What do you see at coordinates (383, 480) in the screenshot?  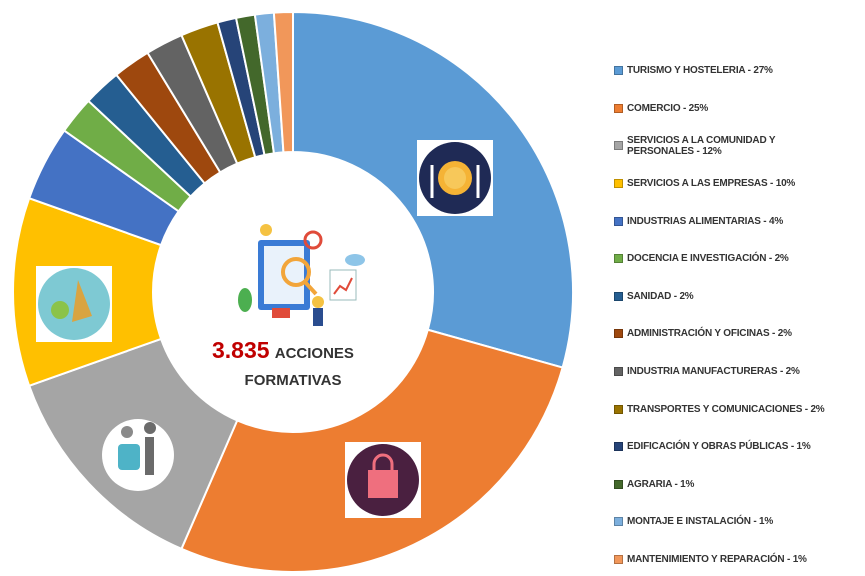 I see `icon-shop` at bounding box center [383, 480].